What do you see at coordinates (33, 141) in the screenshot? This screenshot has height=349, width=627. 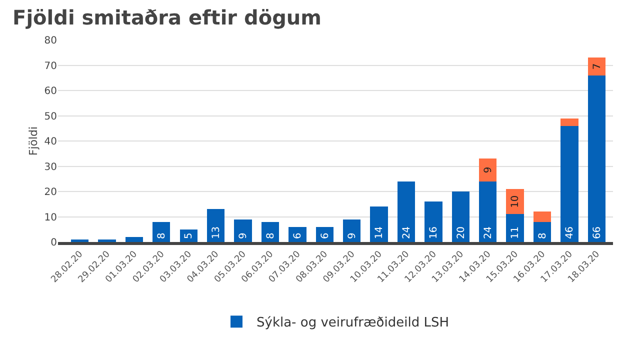 I see `y-axis-title: Fjöldi` at bounding box center [33, 141].